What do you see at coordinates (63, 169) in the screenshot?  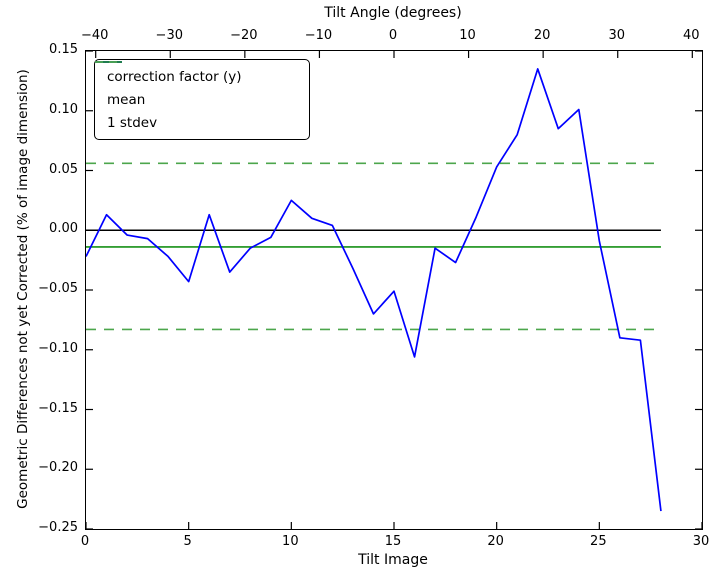 I see `y-tick-label: 0.05` at bounding box center [63, 169].